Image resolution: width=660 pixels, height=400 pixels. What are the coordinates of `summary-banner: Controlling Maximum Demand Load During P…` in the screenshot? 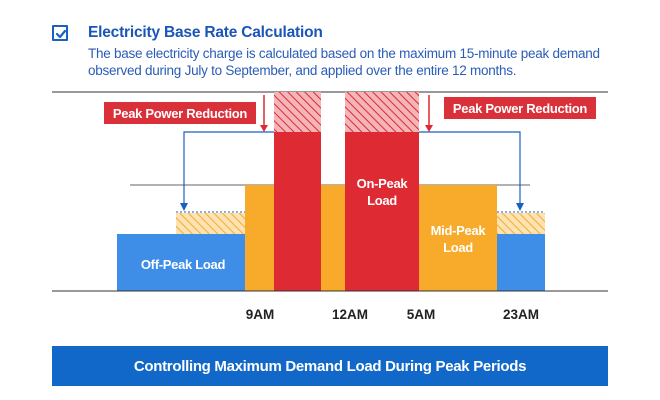 It's located at (330, 366).